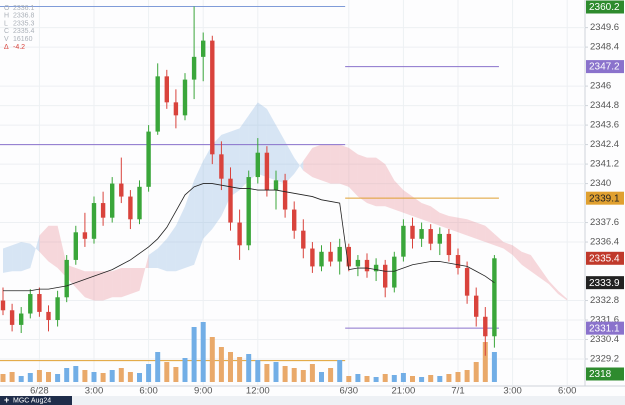 This screenshot has width=625, height=405. I want to click on level-badge-label: 2339.1, so click(604, 198).